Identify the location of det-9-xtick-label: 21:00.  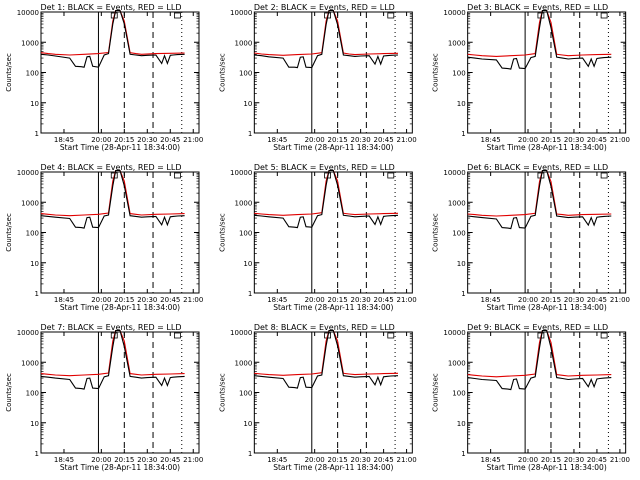
(620, 460).